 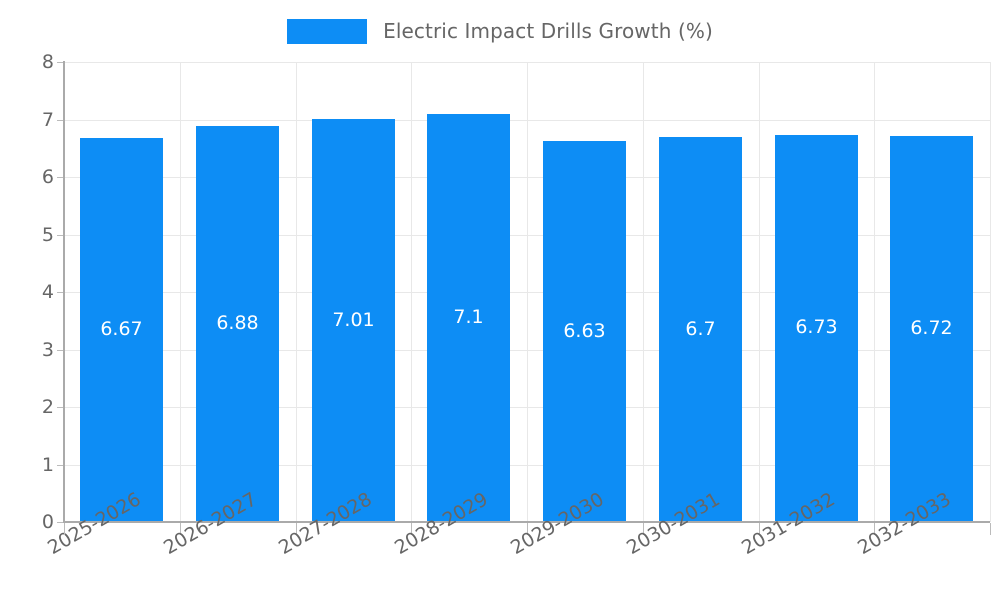 I want to click on bar-value-label: 6.73, so click(x=816, y=327).